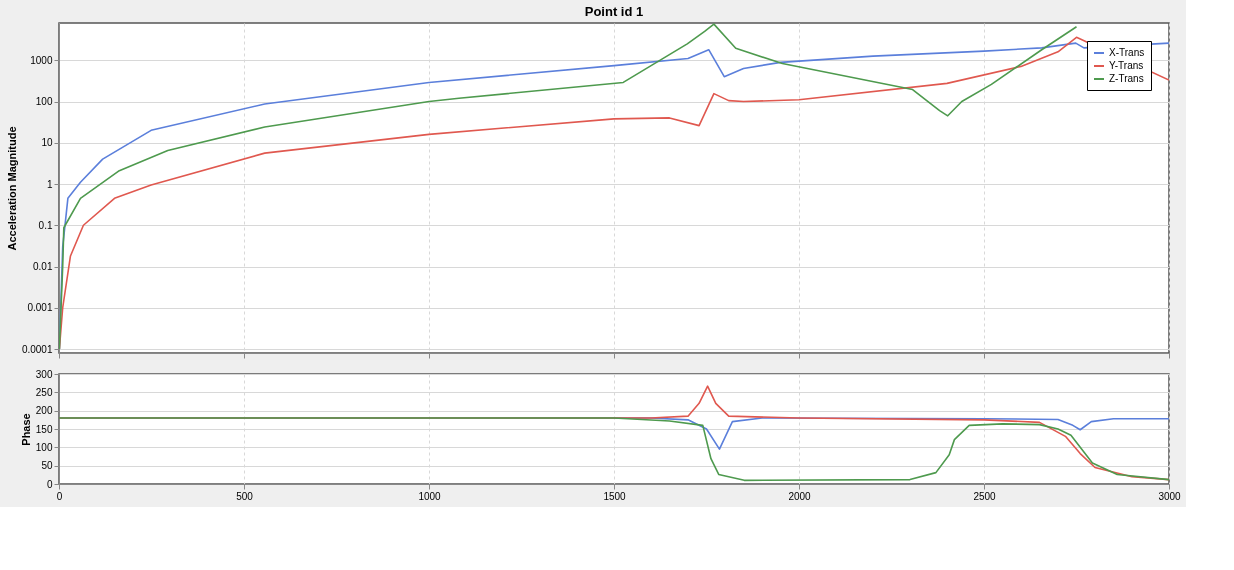 This screenshot has width=1234, height=570. I want to click on x-tick-label: 1000, so click(430, 496).